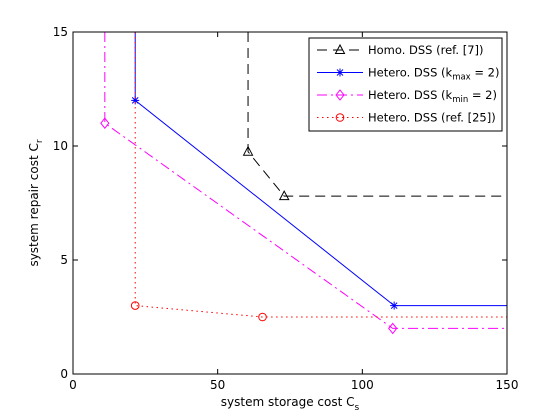  Describe the element at coordinates (60, 146) in the screenshot. I see `y-tick-label: 10` at that location.